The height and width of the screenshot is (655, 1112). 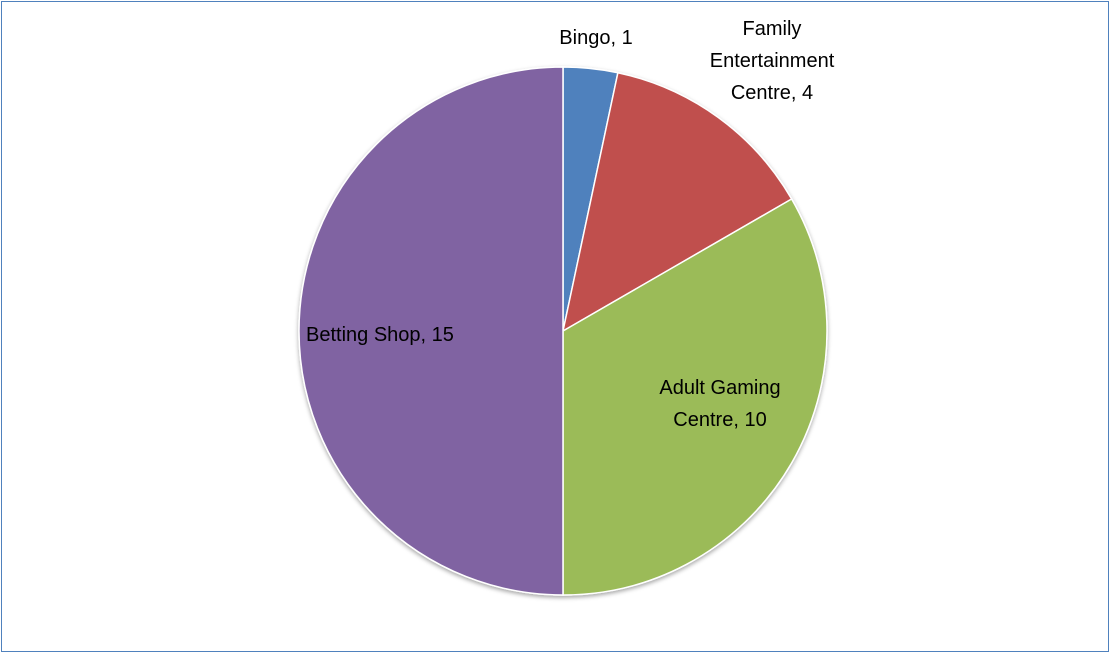 I want to click on data-label-bingo: Bingo, 1, so click(x=595, y=38).